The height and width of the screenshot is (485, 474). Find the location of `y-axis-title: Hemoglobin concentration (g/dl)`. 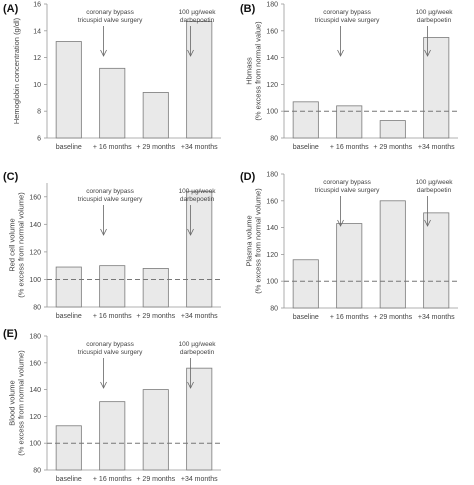

y-axis-title: Hemoglobin concentration (g/dl) is located at coordinates (16, 70).